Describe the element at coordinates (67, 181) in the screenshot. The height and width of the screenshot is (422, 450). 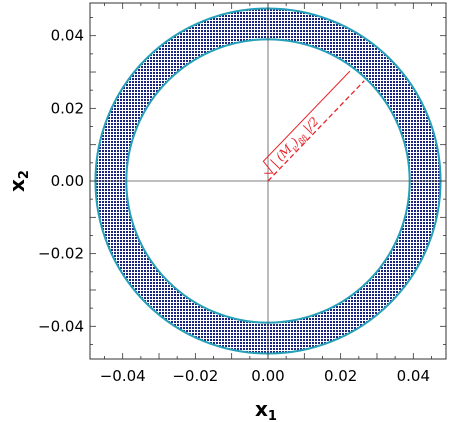
I see `y-tick-label: 0.00` at that location.